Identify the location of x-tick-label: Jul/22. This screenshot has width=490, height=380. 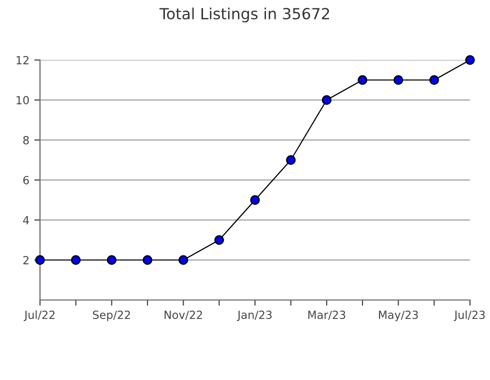
(39, 316).